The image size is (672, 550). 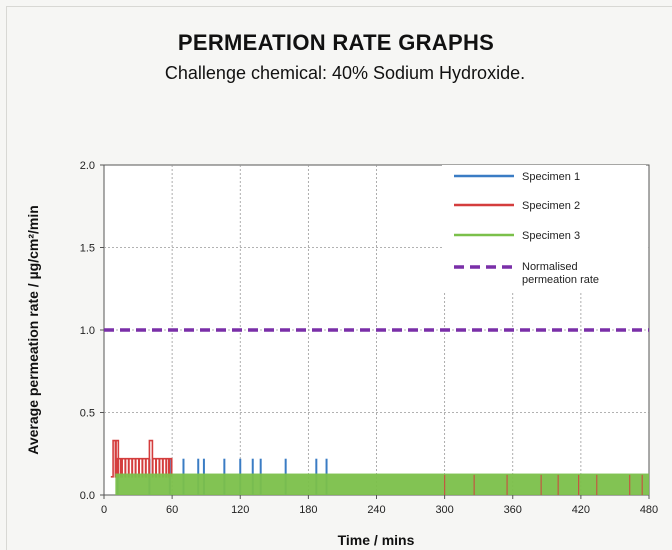 What do you see at coordinates (87, 166) in the screenshot?
I see `y-tick-label: 2.0` at bounding box center [87, 166].